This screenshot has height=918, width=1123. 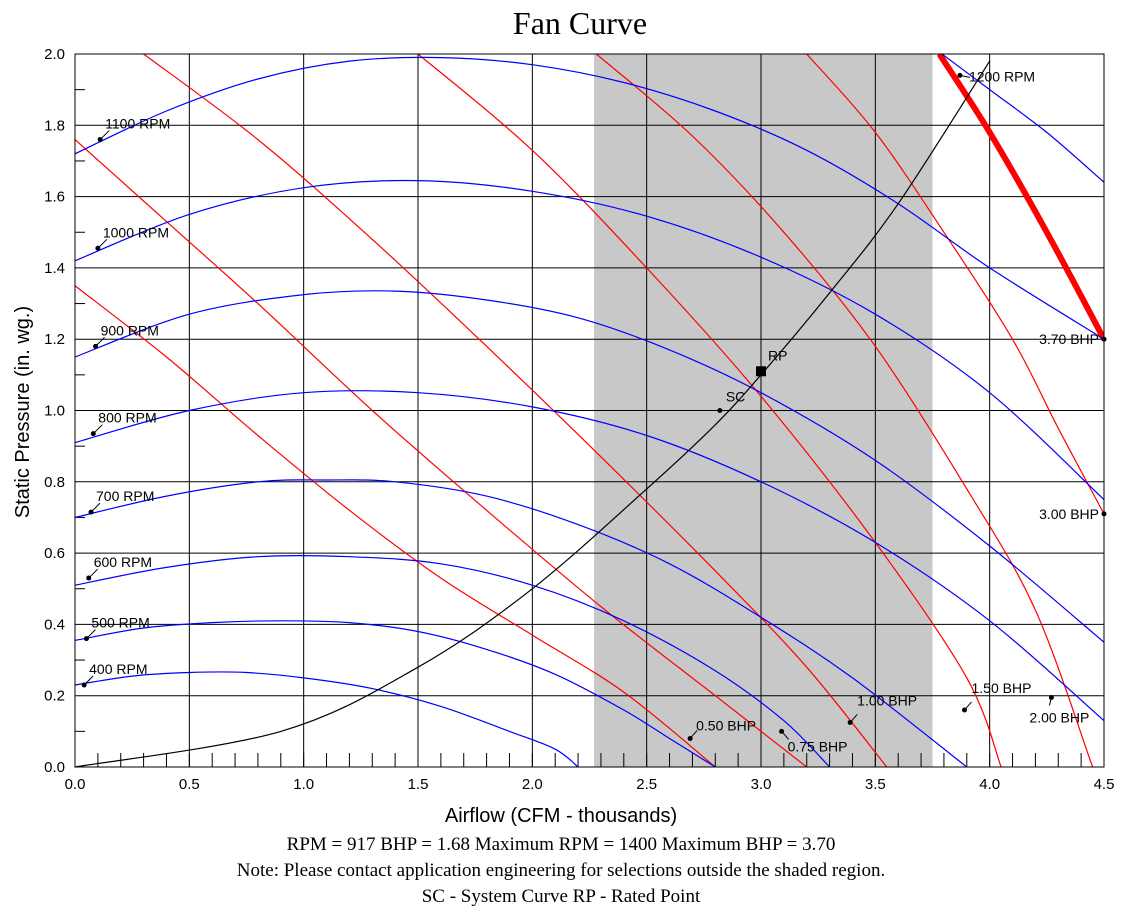 I want to click on bhp-label: 3.00 BHP, so click(x=1069, y=514).